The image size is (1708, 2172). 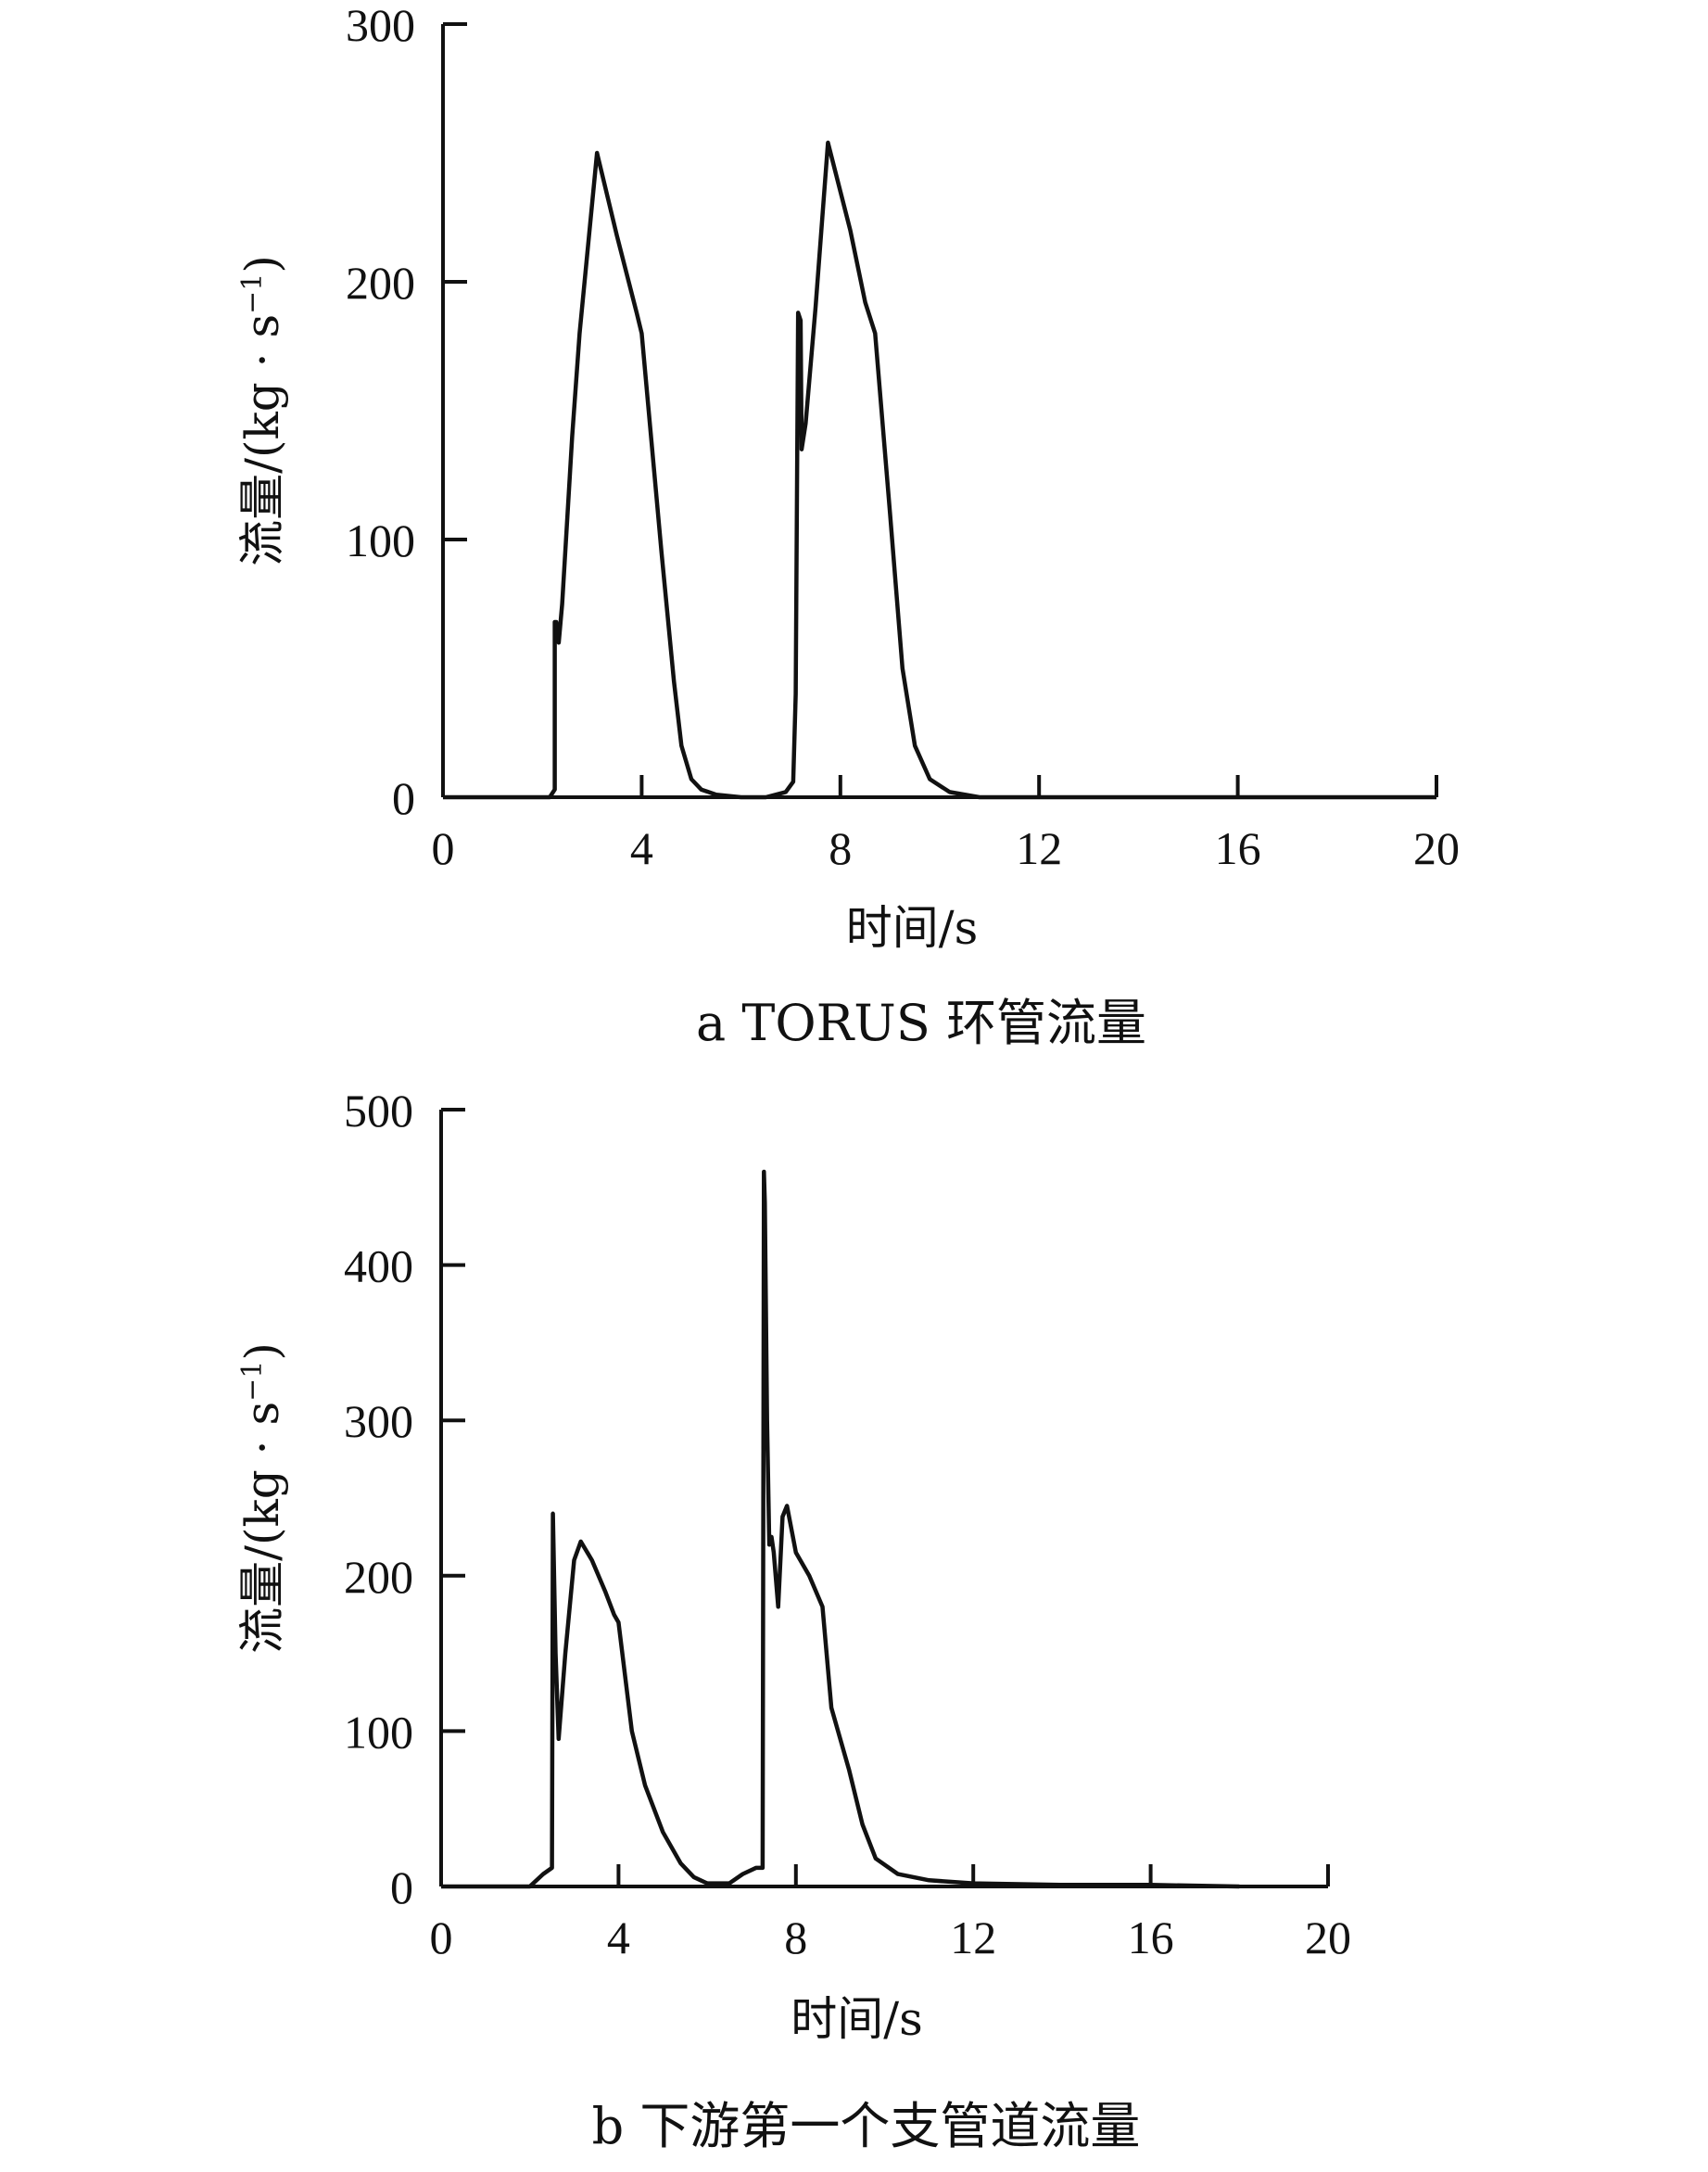 I want to click on y-axis-label-b-main: 流量/(kg · s, so click(x=262, y=1528).